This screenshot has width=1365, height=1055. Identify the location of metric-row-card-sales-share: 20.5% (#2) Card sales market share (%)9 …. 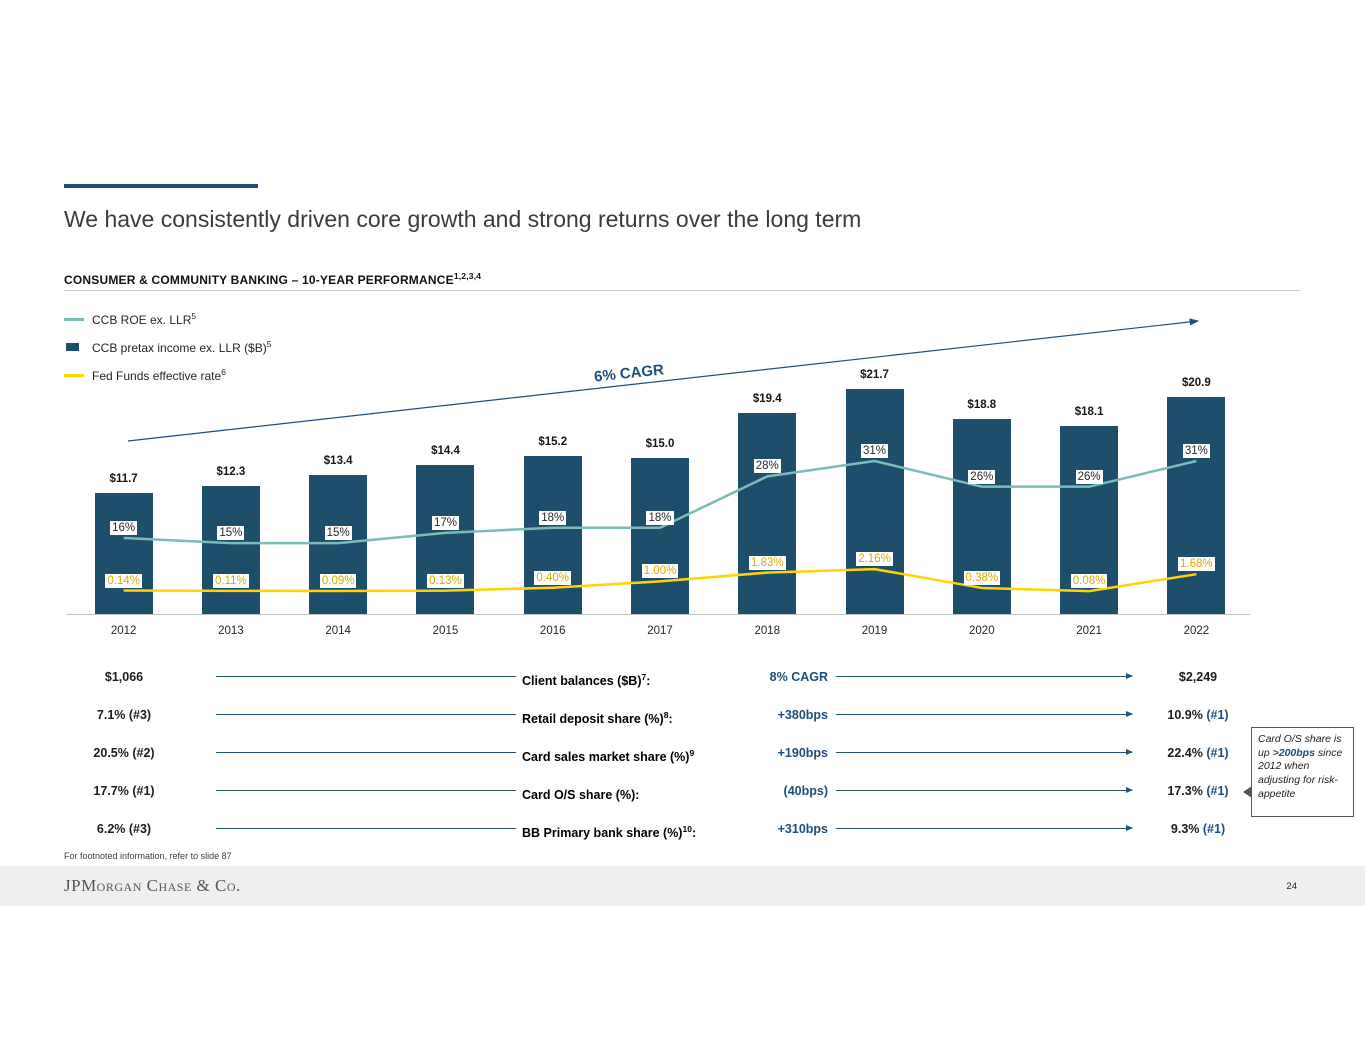
(682, 753).